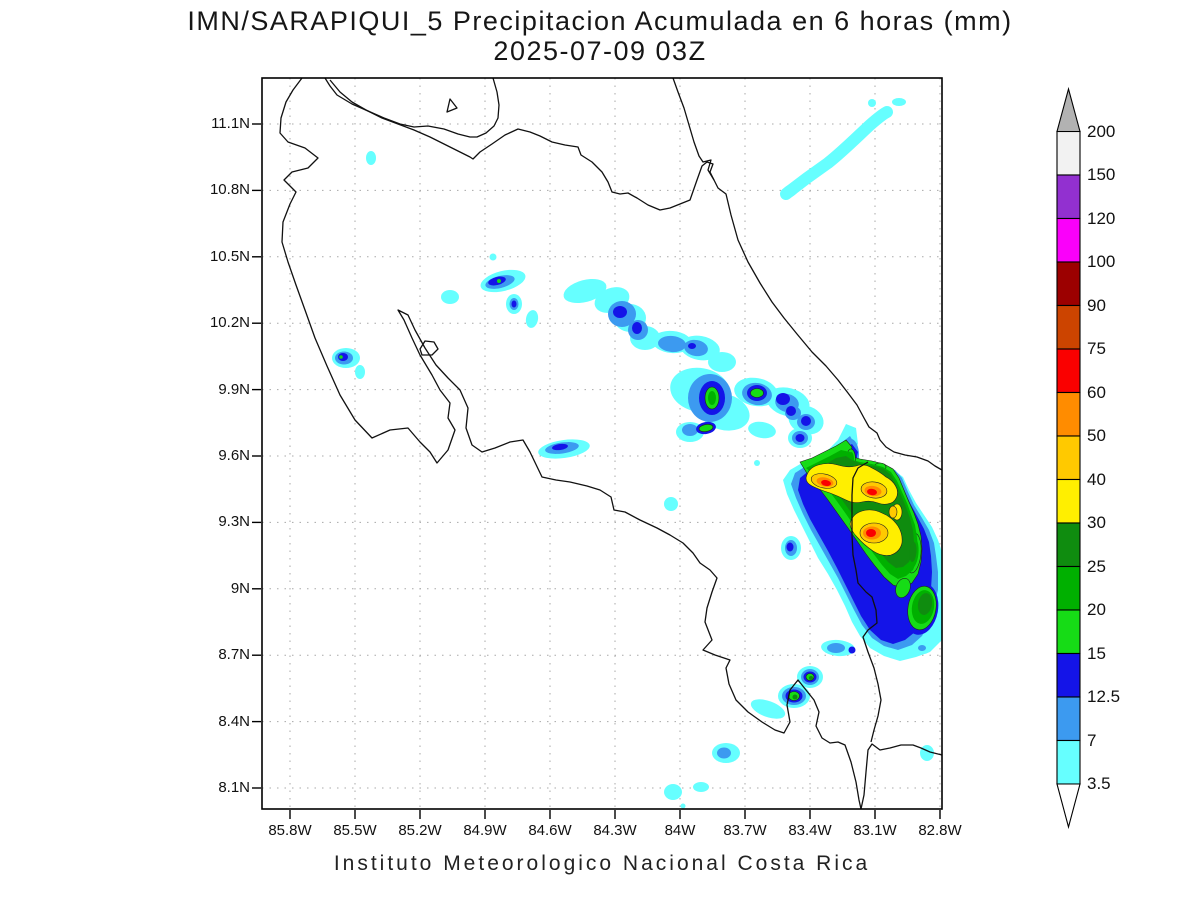  Describe the element at coordinates (1096, 348) in the screenshot. I see `colorbar-tick-label: 75` at that location.